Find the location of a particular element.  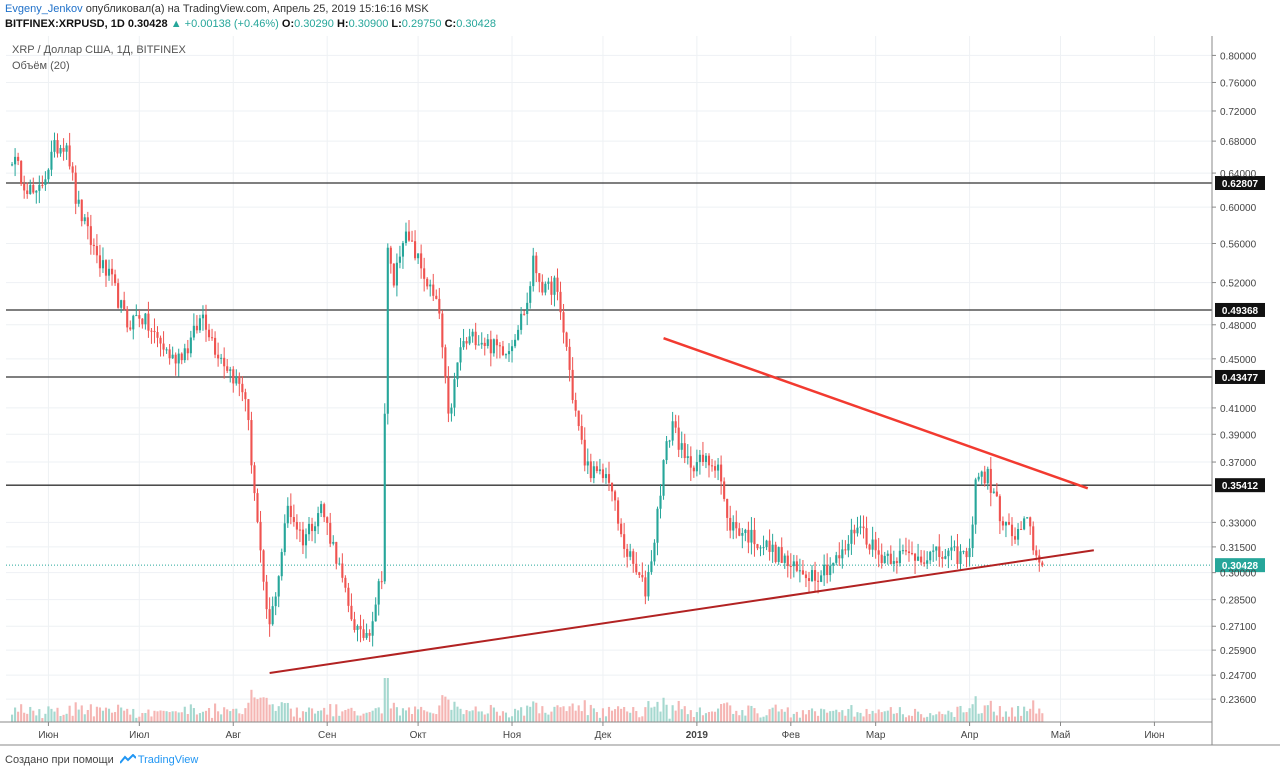

time-axis: Июн Июл Авг Сен Окт Ноя Дек 2019 Фев Мар Апр Май Июн is located at coordinates (640, 733).